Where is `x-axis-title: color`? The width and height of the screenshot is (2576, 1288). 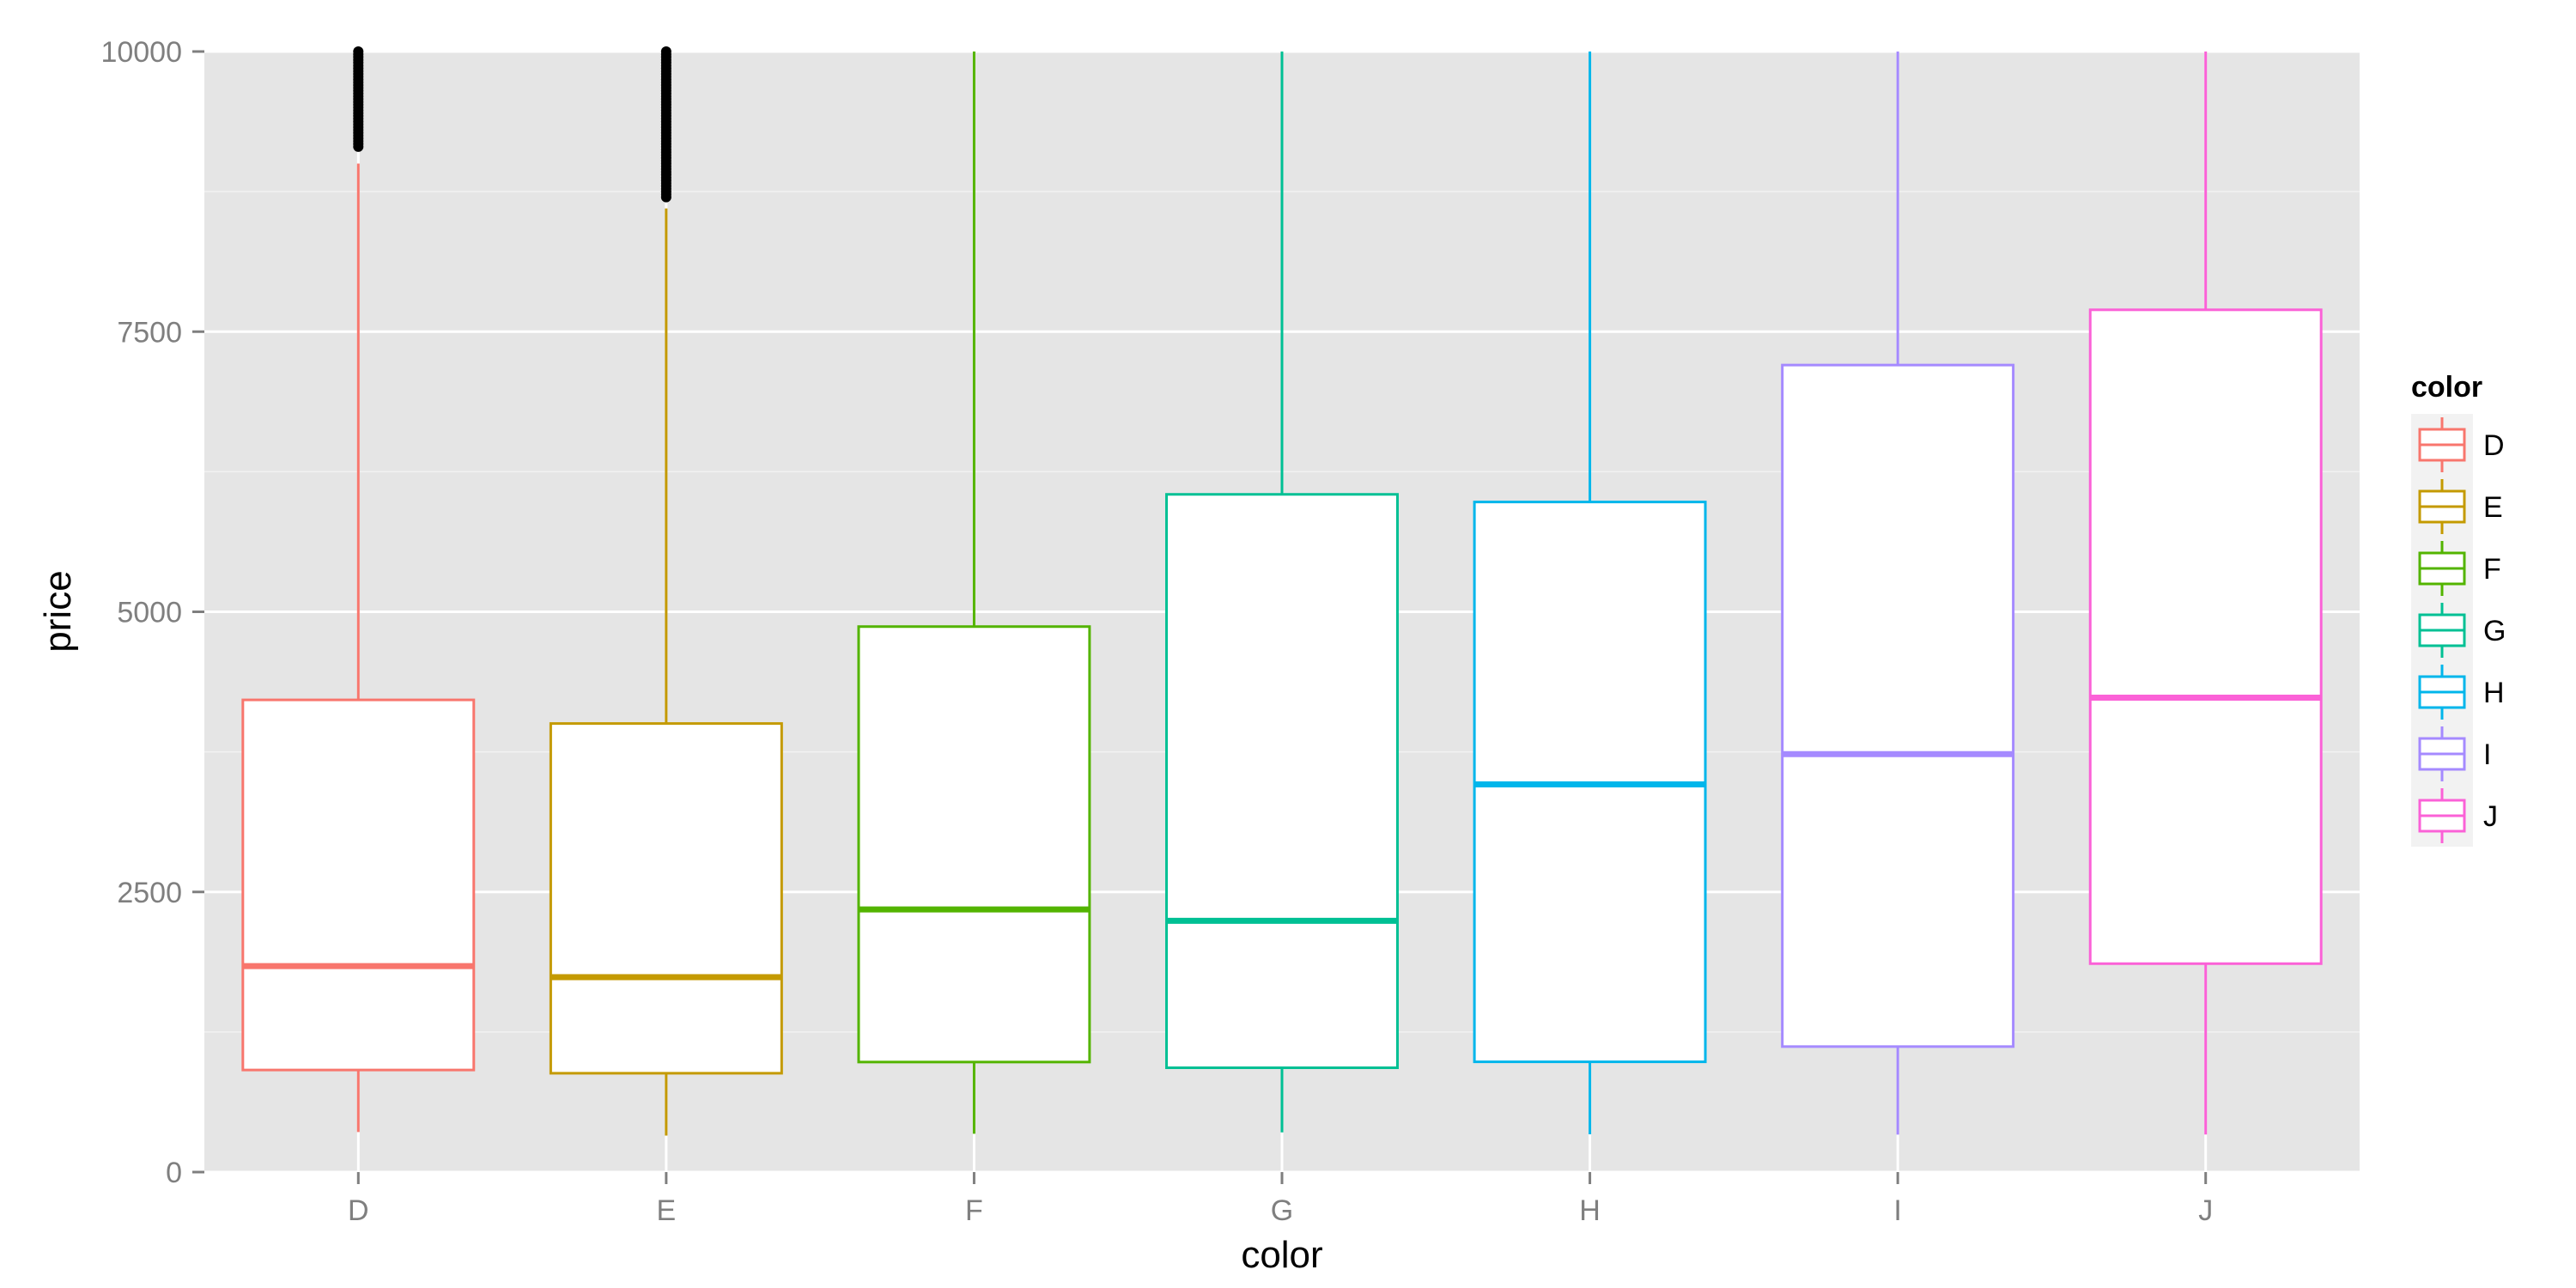 x-axis-title: color is located at coordinates (1281, 1255).